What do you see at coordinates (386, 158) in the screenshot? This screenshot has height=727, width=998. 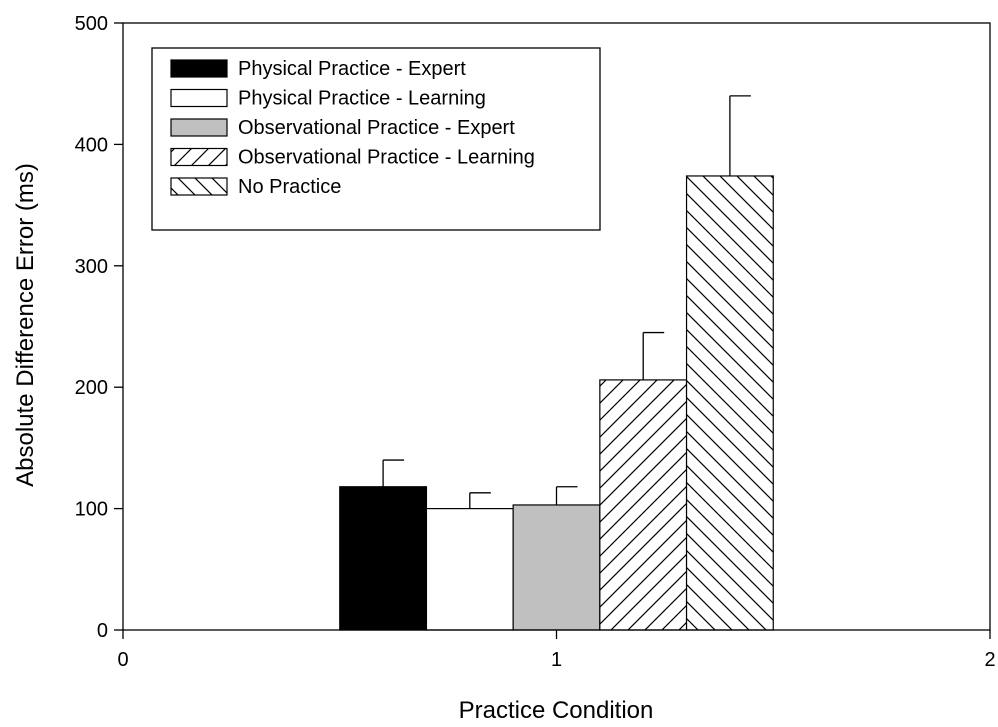 I see `legend-label-4: Observational Practice - Learning` at bounding box center [386, 158].